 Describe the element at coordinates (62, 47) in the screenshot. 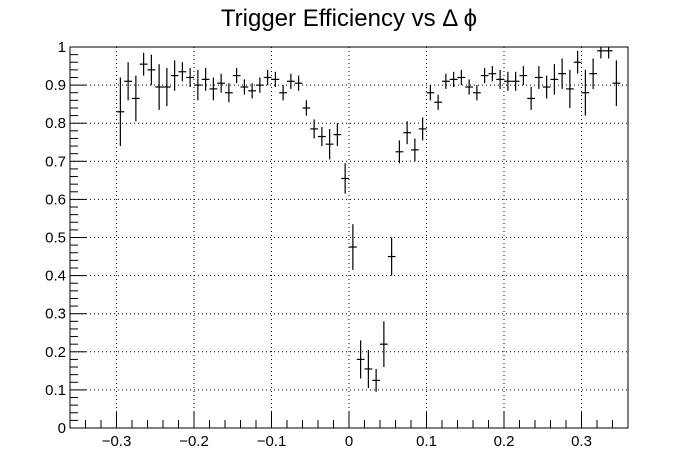

I see `y-tick-label: 1` at that location.